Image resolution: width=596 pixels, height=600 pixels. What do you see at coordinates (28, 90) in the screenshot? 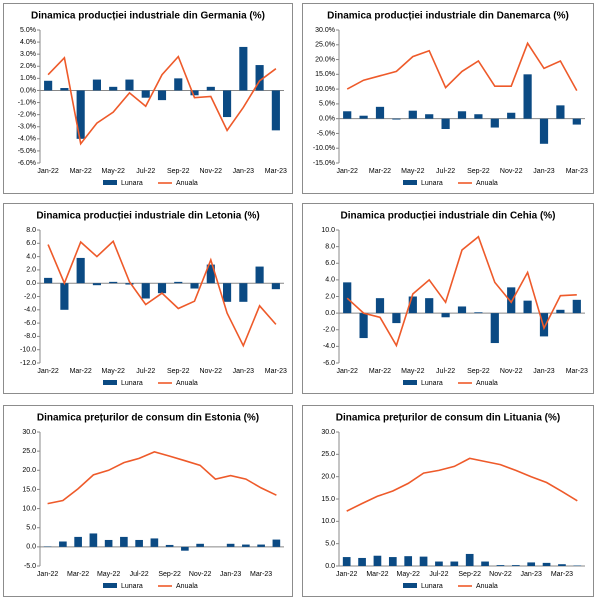
I see `y-tick-label: 0.0%` at bounding box center [28, 90].